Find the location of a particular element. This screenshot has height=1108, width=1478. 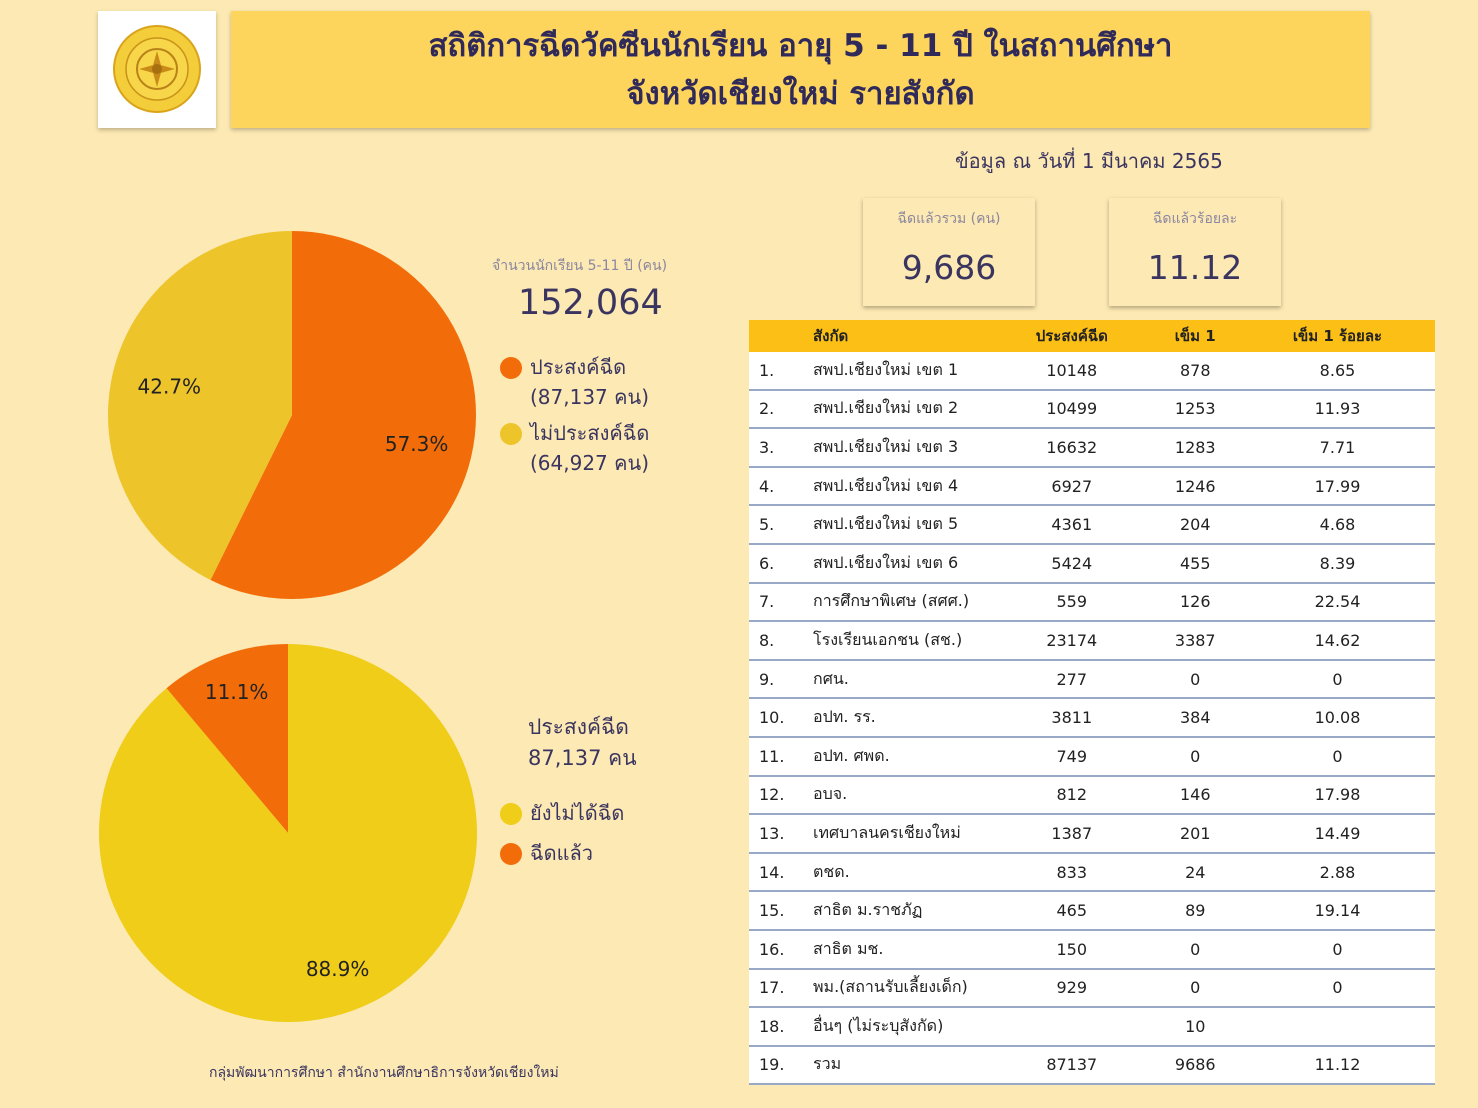

row-number: 10. is located at coordinates (781, 718).